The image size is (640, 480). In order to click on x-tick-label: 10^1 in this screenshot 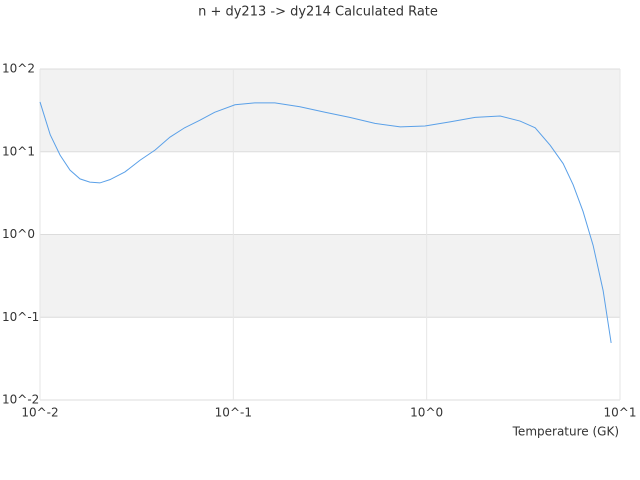, I will do `click(620, 413)`.